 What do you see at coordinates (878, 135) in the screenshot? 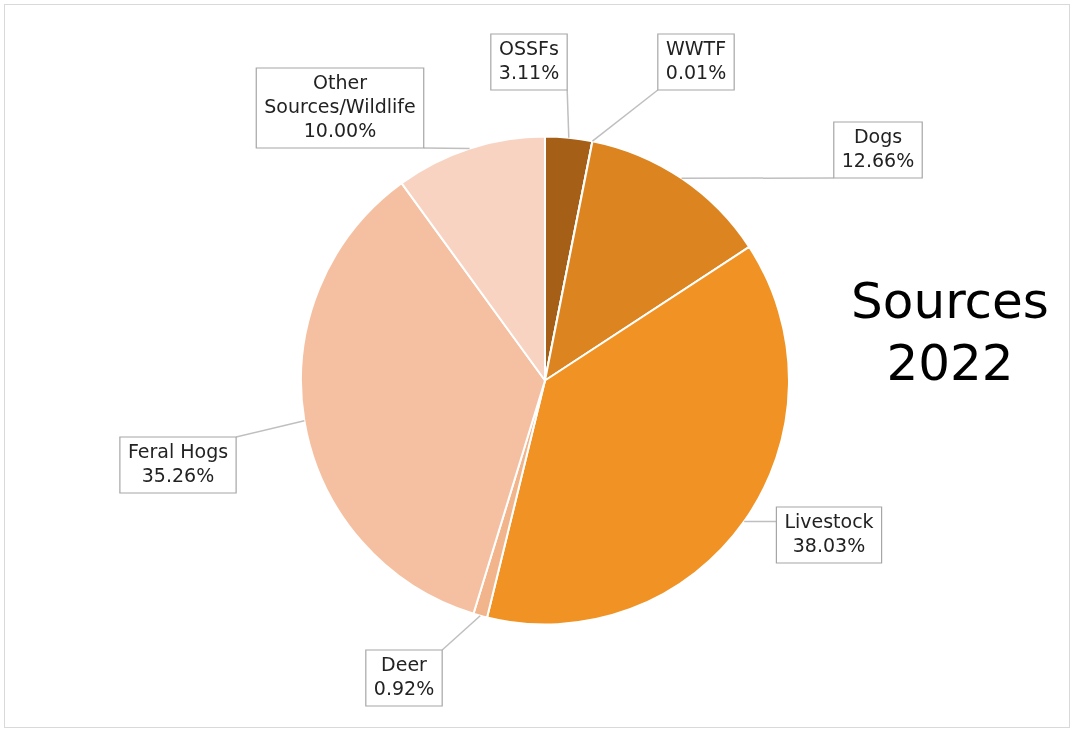
I see `slice-label: Dogs` at bounding box center [878, 135].